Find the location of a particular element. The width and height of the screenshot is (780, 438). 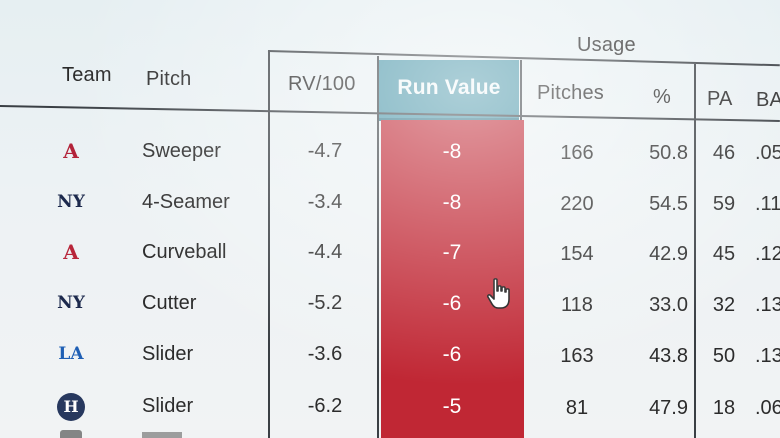

rv100-column-header: RV/100 is located at coordinates (322, 84).